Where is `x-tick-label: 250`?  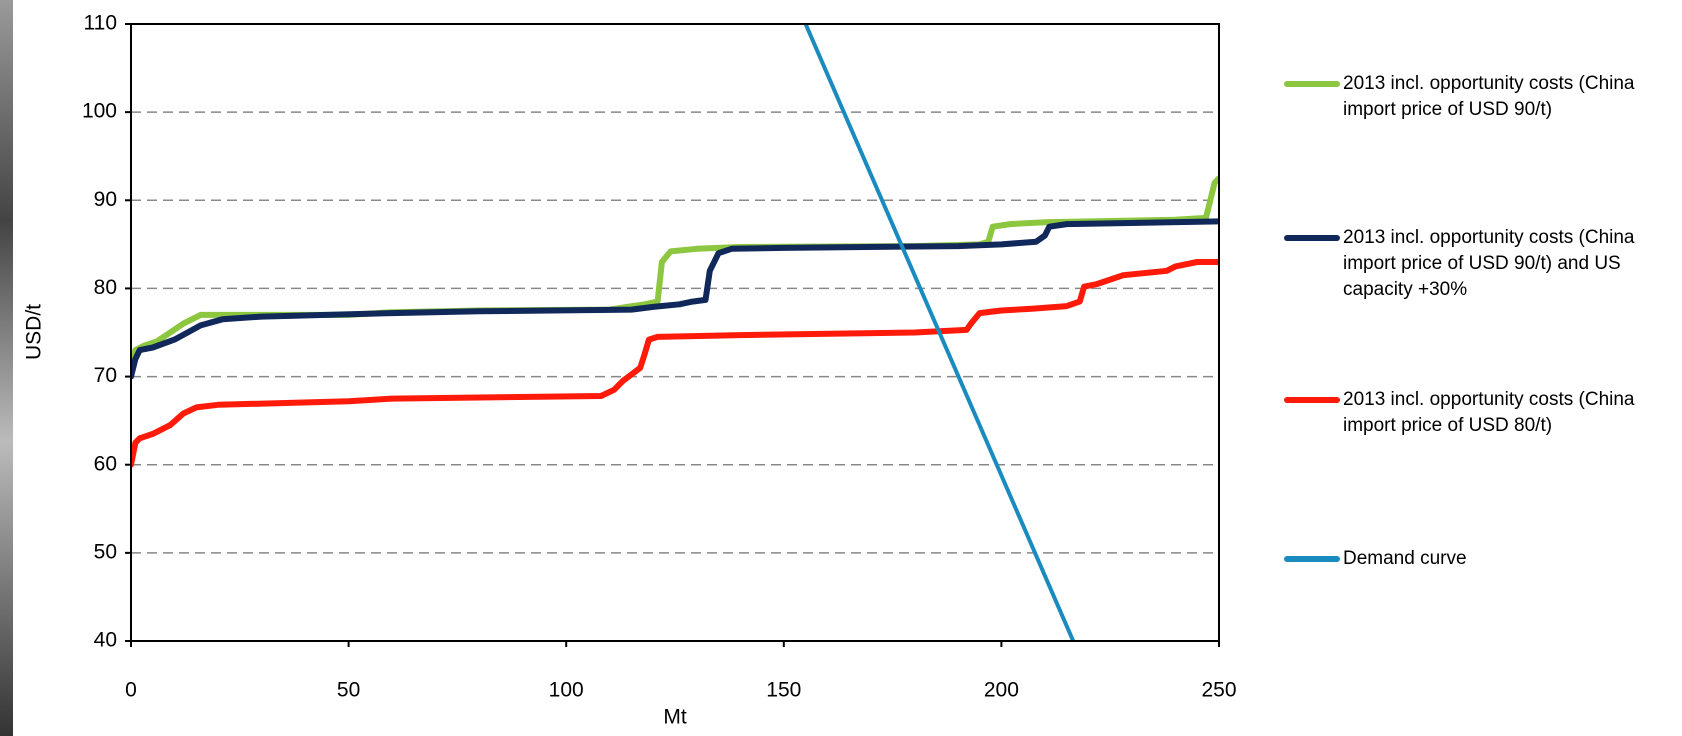 x-tick-label: 250 is located at coordinates (1218, 690).